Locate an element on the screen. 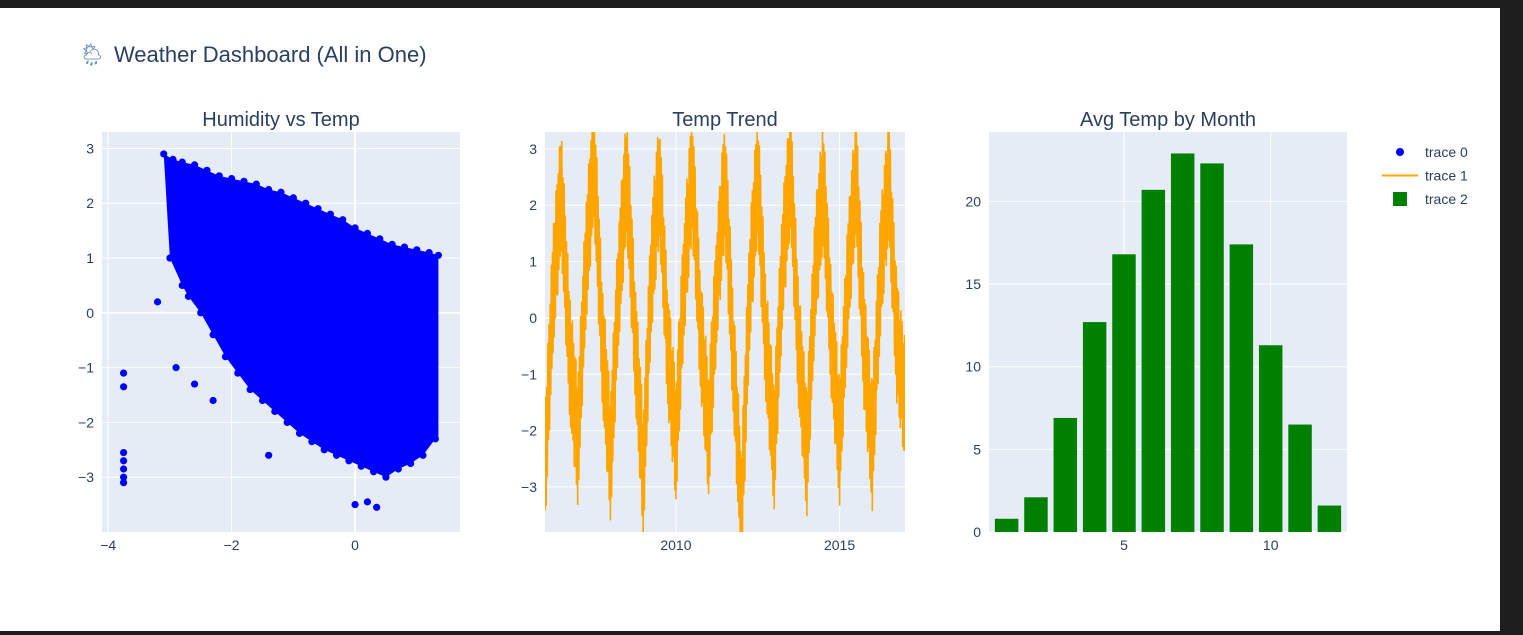 This screenshot has width=1523, height=635. subplot-title: Humidity vs Temp is located at coordinates (280, 120).